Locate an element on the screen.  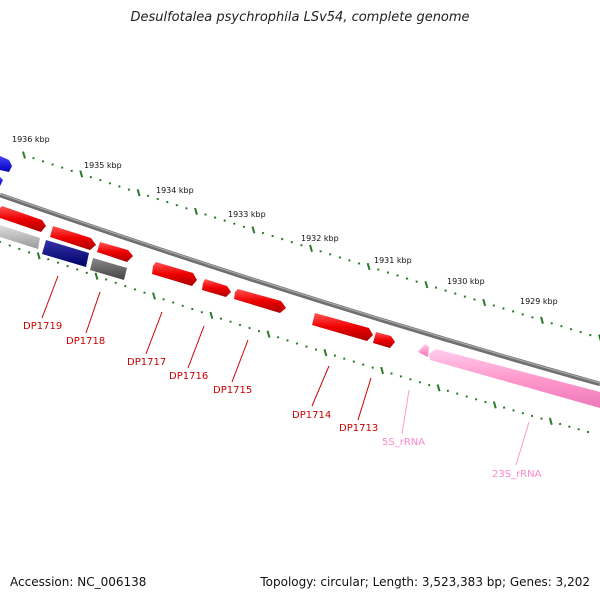
gene-feature-blue-small is located at coordinates (1, 181).